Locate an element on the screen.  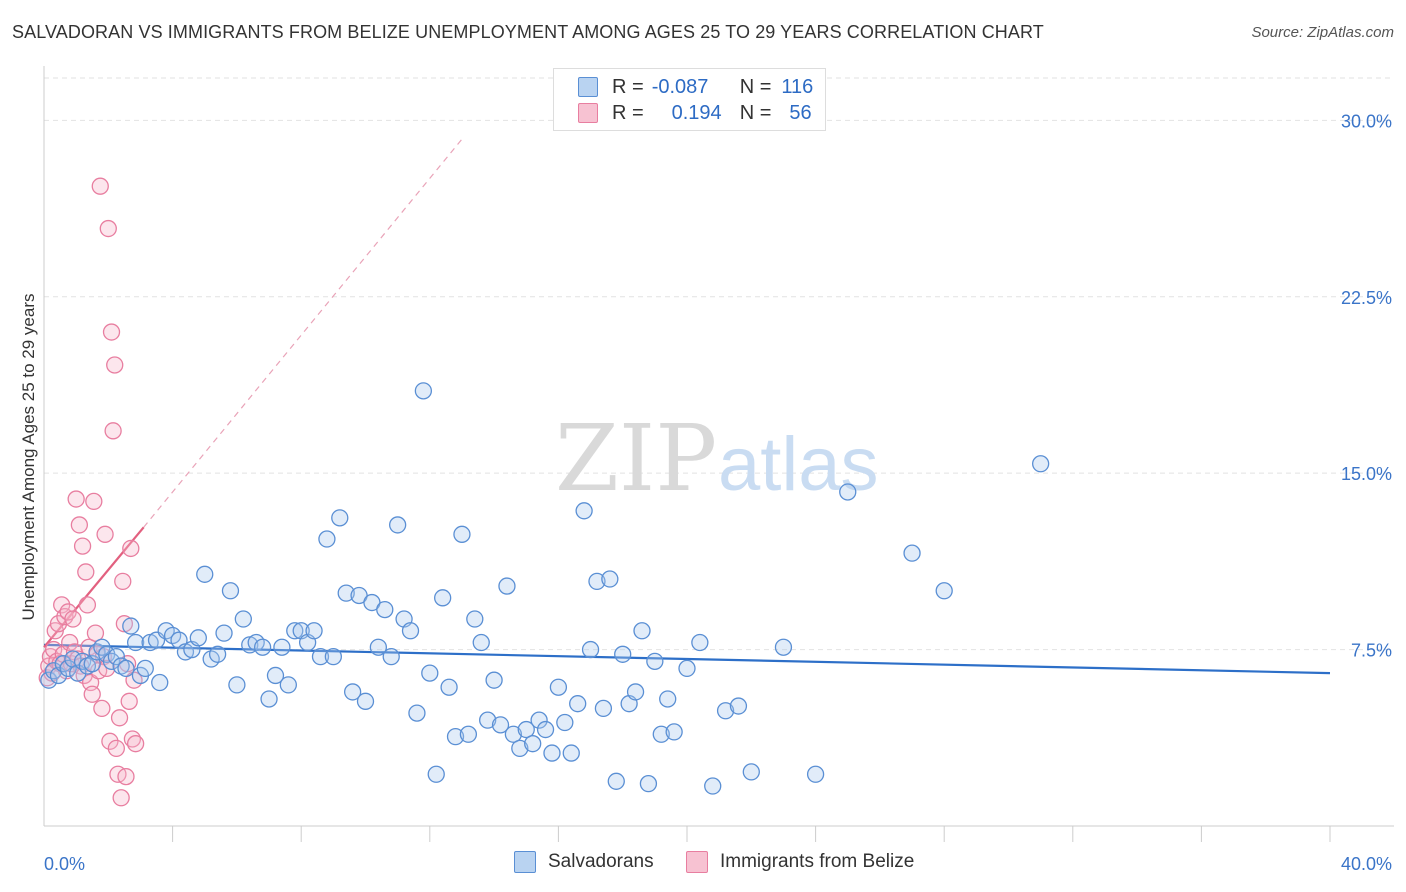
y-tick-label: 30.0% is located at coordinates (1366, 121).